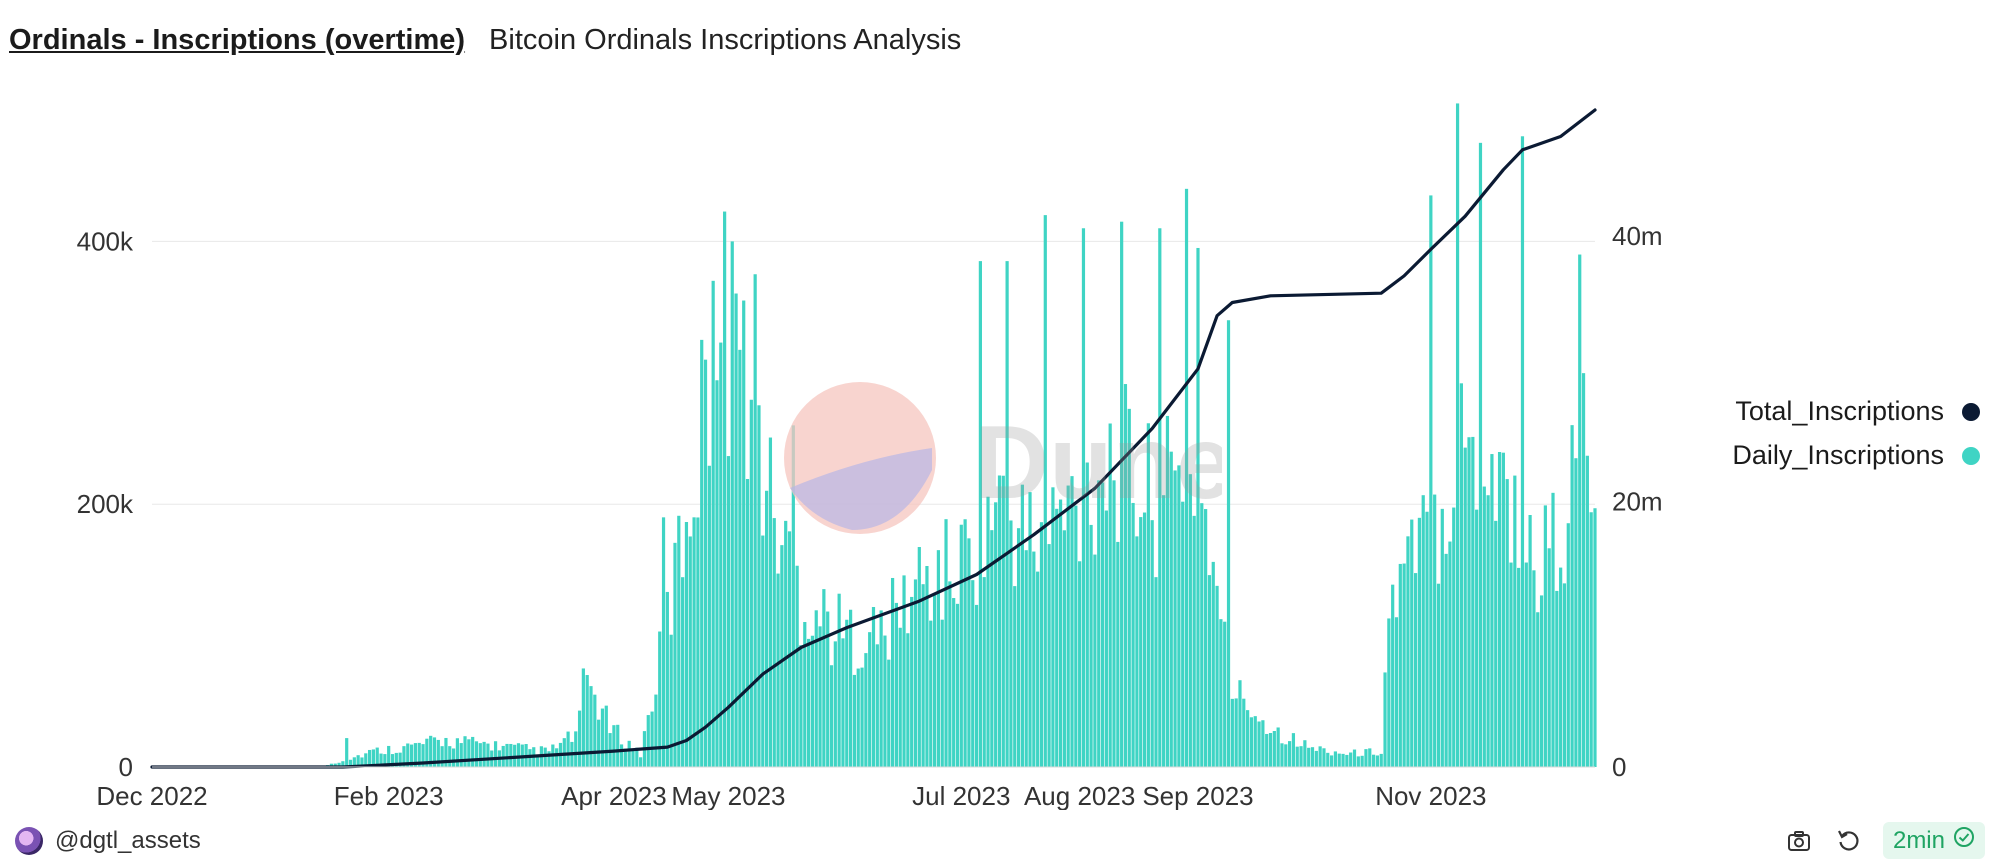  Describe the element at coordinates (1197, 795) in the screenshot. I see `x-tick-label: Sep 2023` at that location.